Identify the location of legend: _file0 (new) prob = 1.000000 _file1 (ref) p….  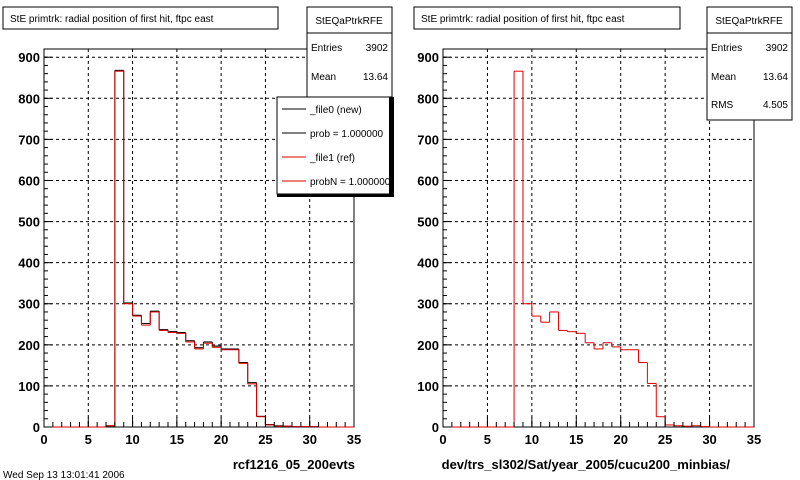
(335, 146).